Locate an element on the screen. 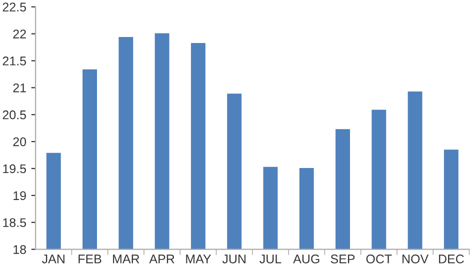 Image resolution: width=474 pixels, height=274 pixels. x-tick-label: FEB is located at coordinates (90, 259).